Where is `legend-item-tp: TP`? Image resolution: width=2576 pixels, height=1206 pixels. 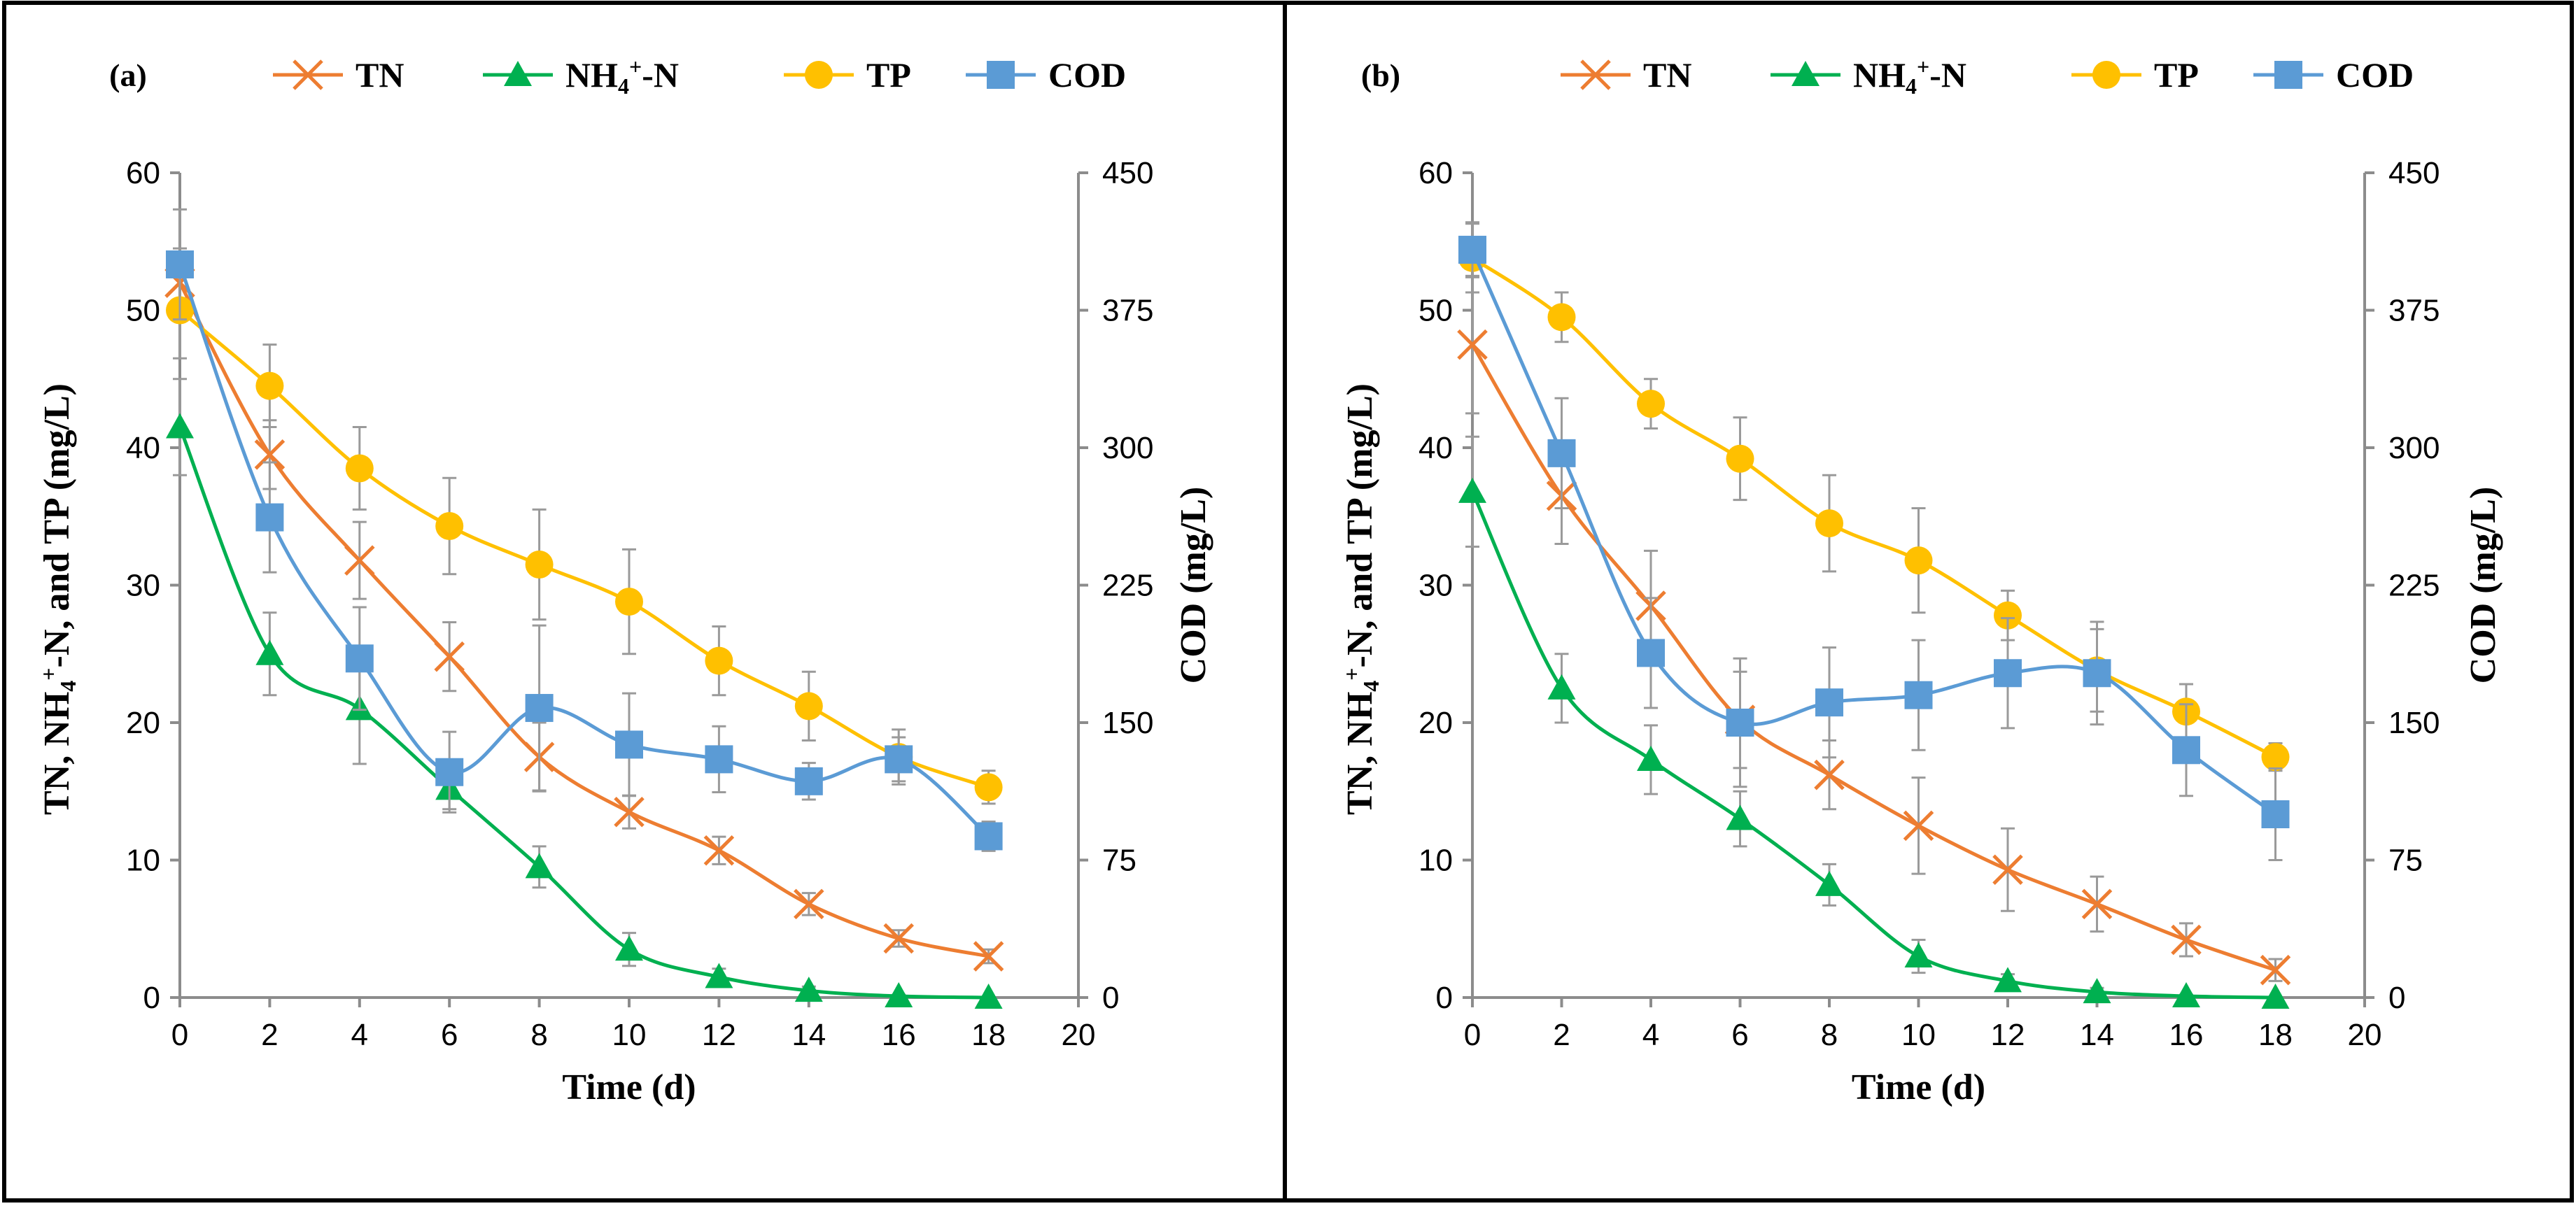 legend-item-tp: TP is located at coordinates (2135, 74).